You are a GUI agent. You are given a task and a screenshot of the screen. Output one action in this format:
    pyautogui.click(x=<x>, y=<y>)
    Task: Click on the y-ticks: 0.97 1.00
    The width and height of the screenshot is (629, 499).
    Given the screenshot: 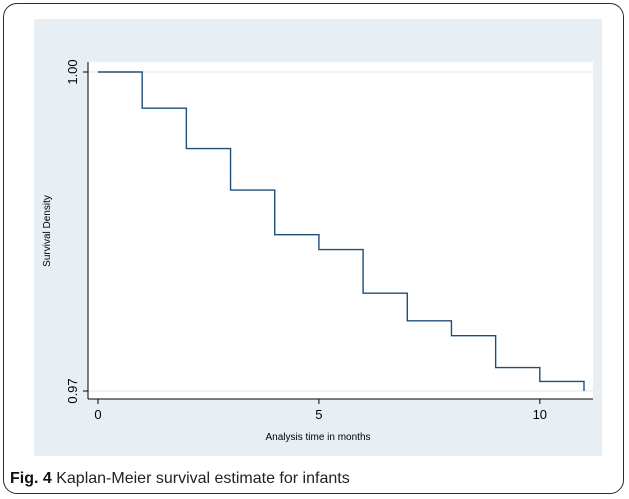 What is the action you would take?
    pyautogui.click(x=76, y=231)
    